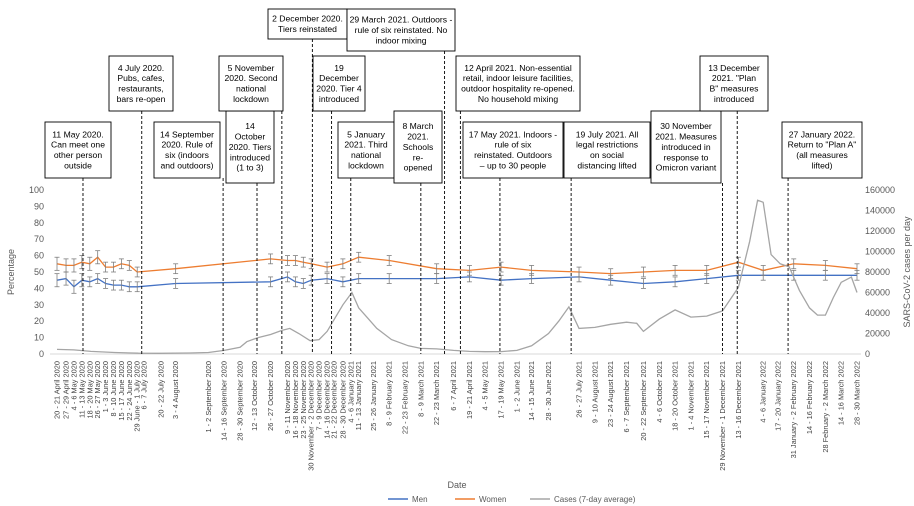 The width and height of the screenshot is (914, 506). Describe the element at coordinates (417, 126) in the screenshot. I see `annotation-text: 8 March` at that location.